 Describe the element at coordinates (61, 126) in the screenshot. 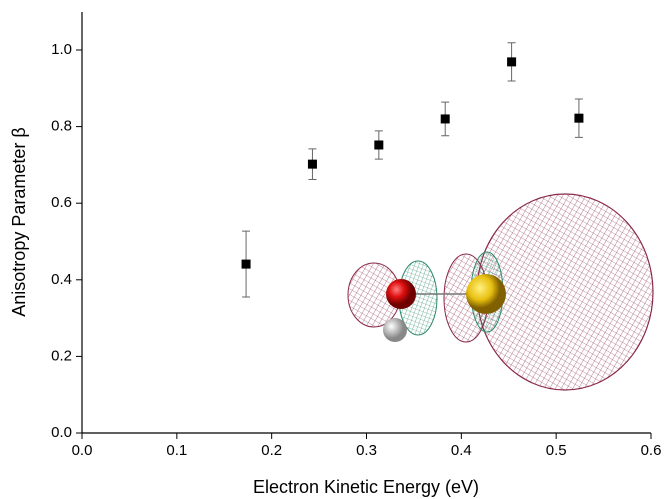

I see `y-tick-label: 0.8` at that location.